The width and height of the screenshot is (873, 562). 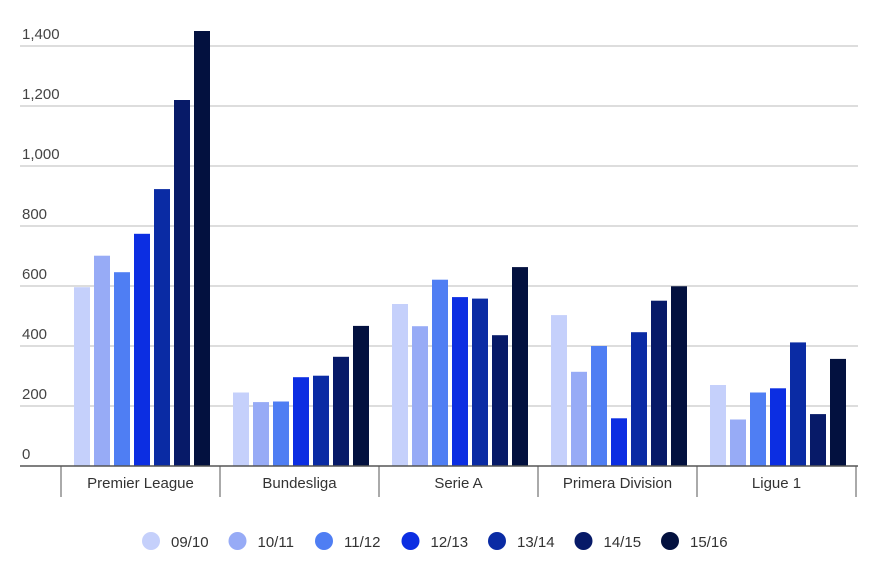 What do you see at coordinates (709, 542) in the screenshot?
I see `legend-label: 15/16` at bounding box center [709, 542].